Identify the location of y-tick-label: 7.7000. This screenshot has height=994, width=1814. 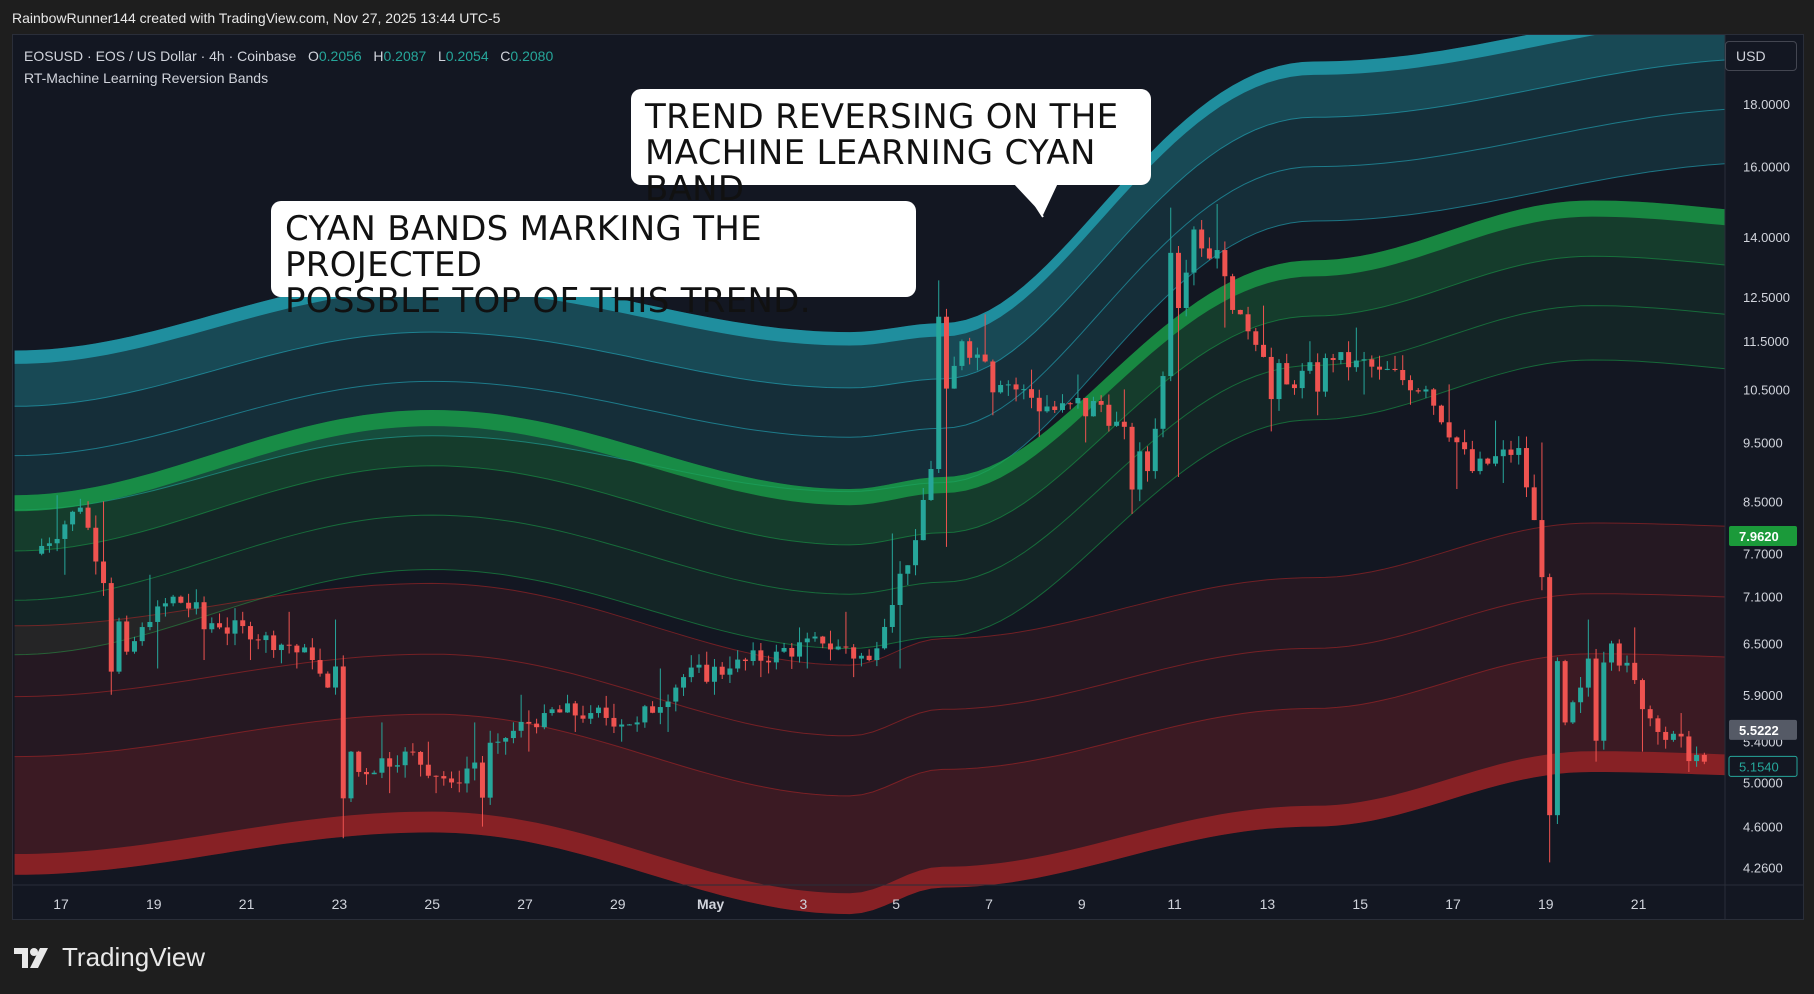
(1763, 554).